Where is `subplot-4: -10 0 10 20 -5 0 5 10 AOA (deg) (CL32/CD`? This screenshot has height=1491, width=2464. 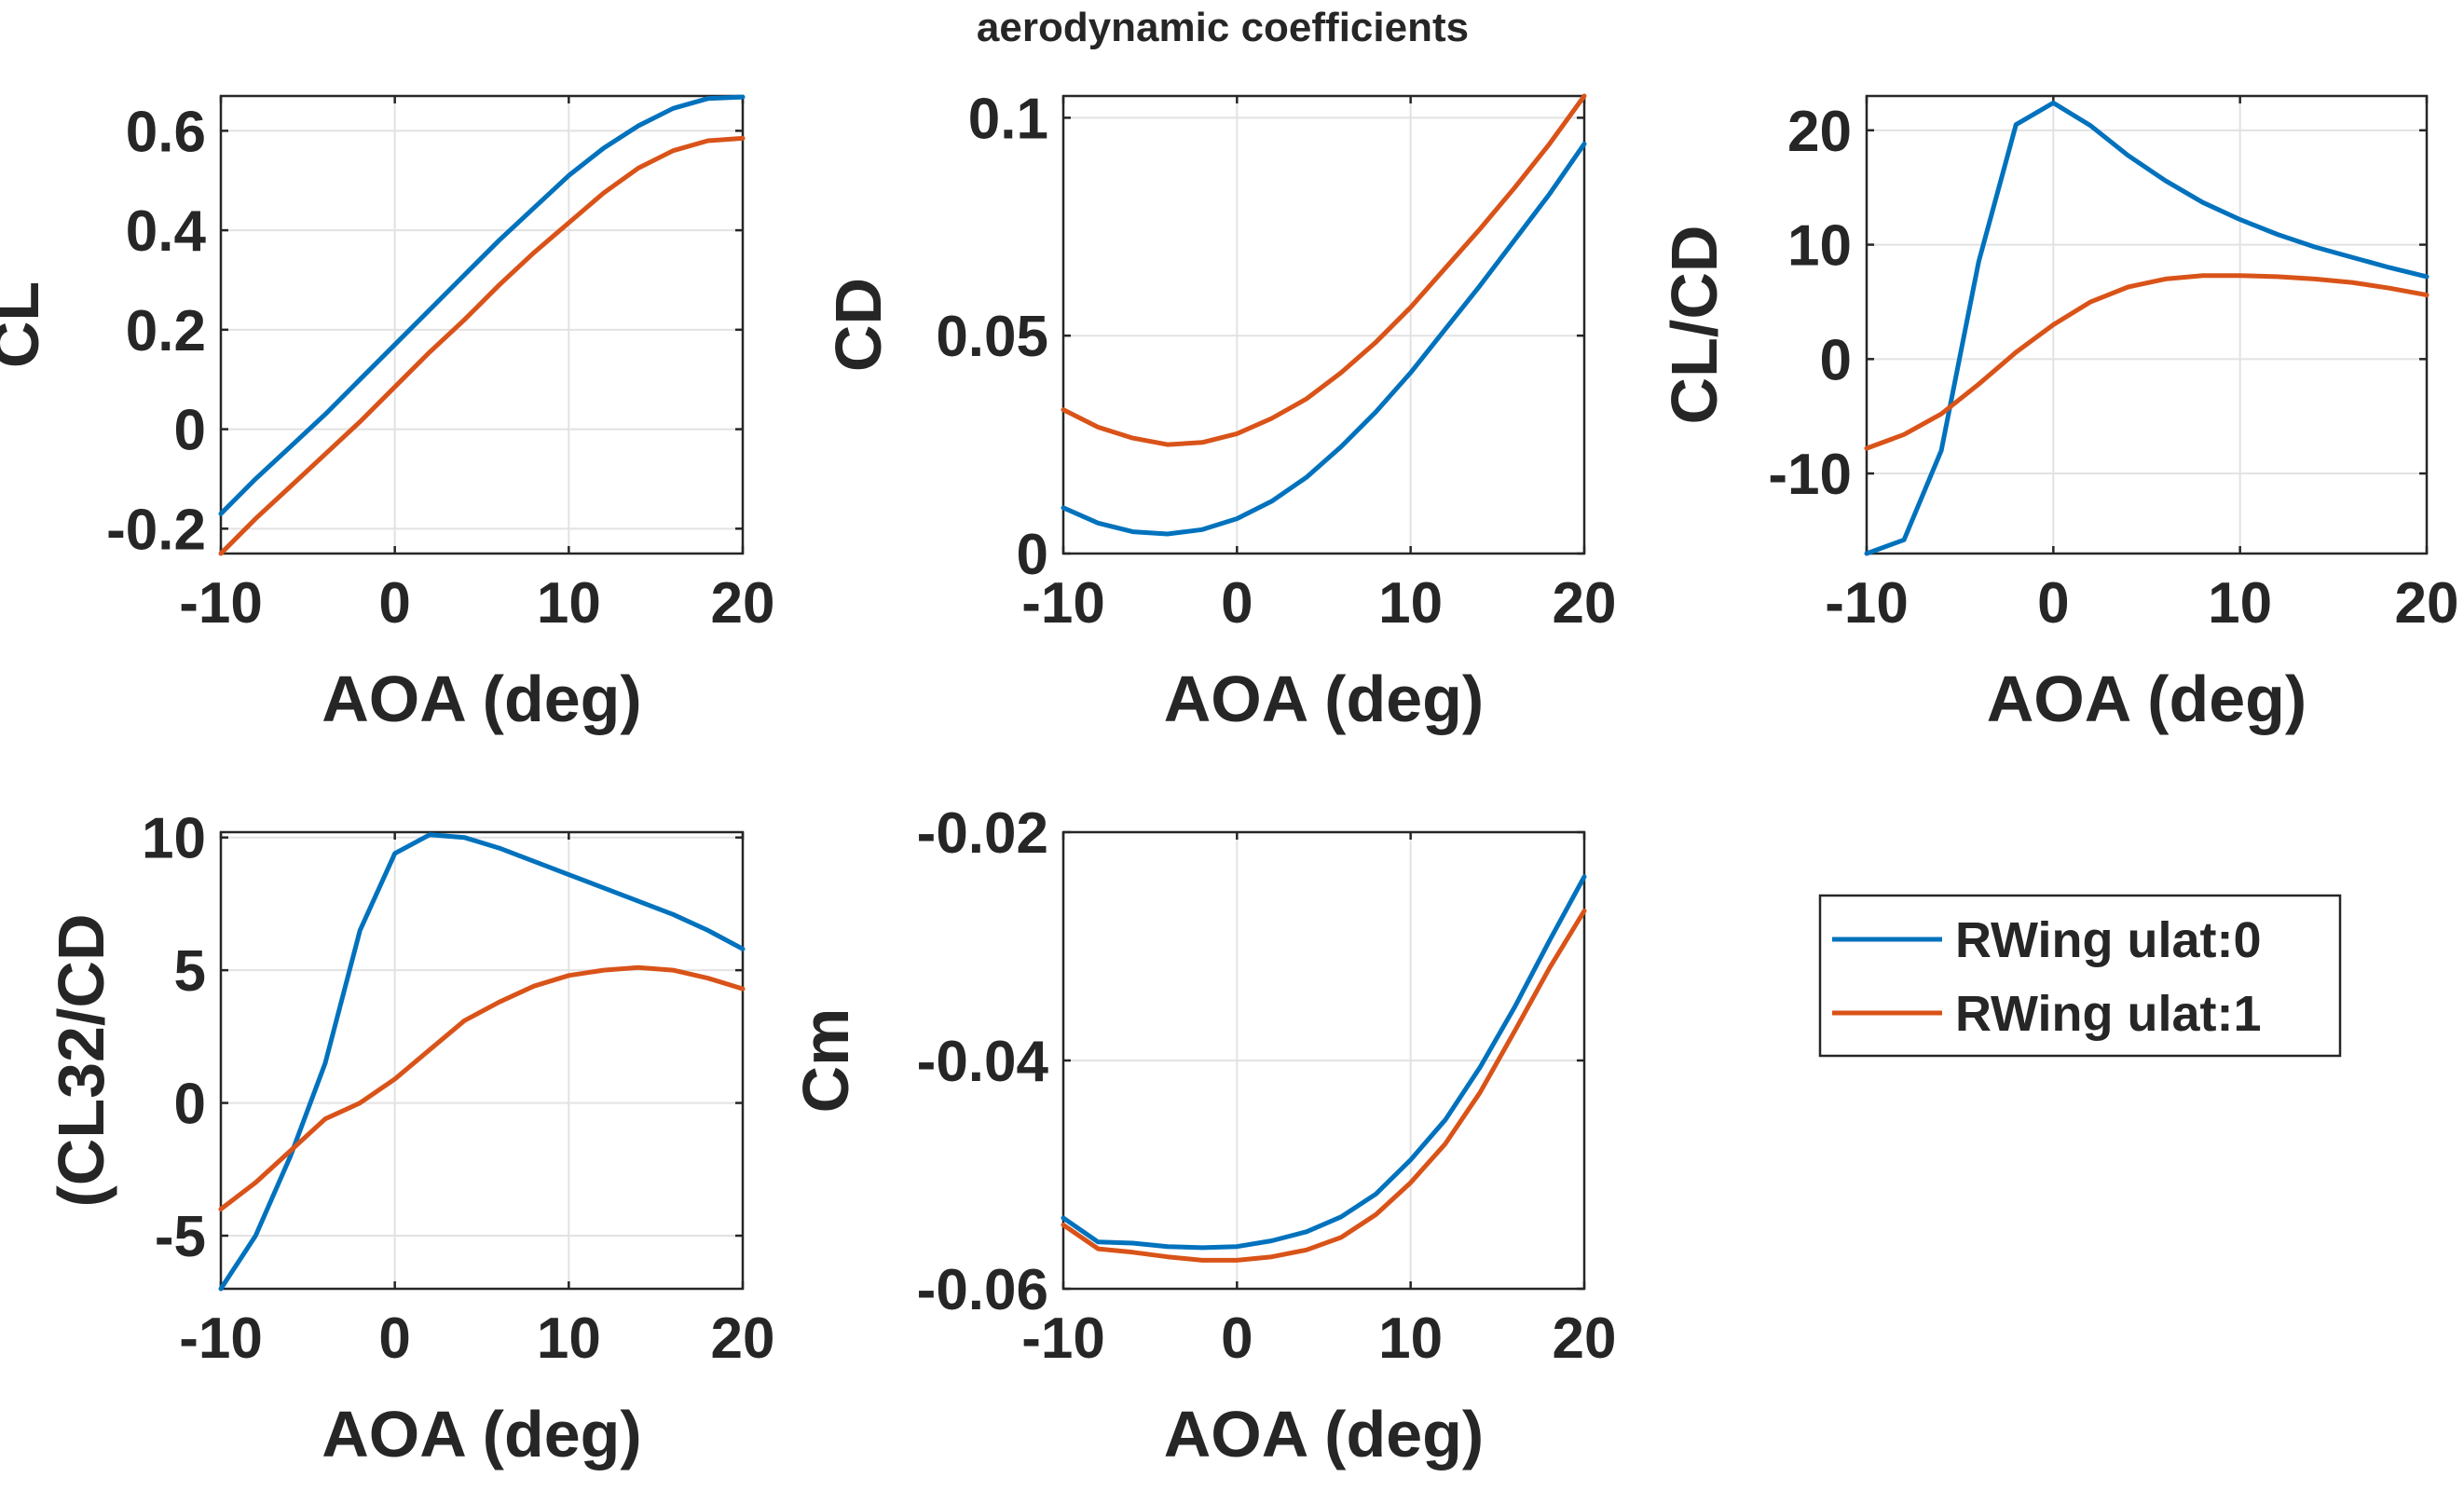 subplot-4: -10 0 10 20 -5 0 5 10 AOA (deg) (CL32/CD is located at coordinates (409, 1138).